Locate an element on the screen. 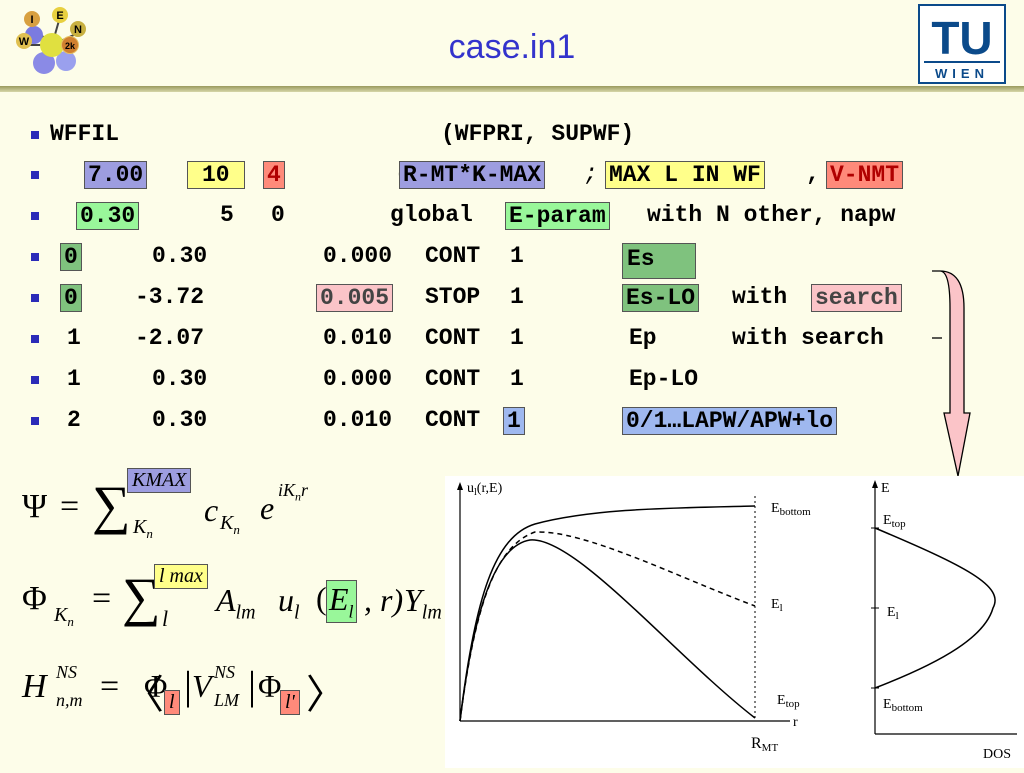 The width and height of the screenshot is (1024, 773). x-axis-label: r is located at coordinates (795, 722).